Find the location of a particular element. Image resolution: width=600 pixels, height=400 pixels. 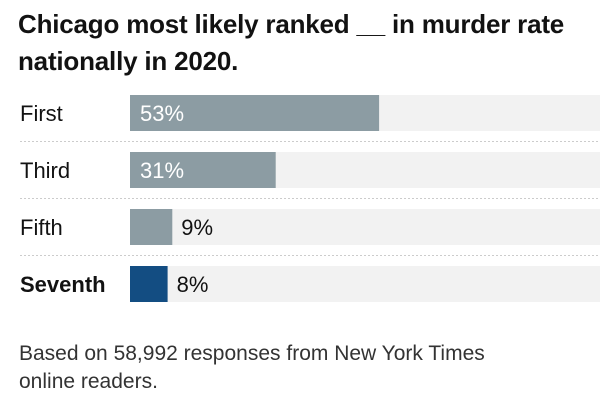

bar-seventh is located at coordinates (149, 284).